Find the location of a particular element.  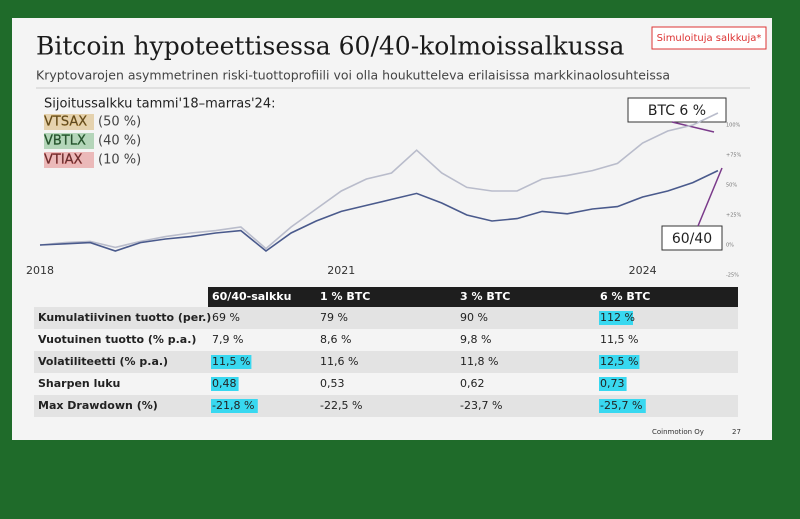

table-cell: 0,48 is located at coordinates (224, 383).